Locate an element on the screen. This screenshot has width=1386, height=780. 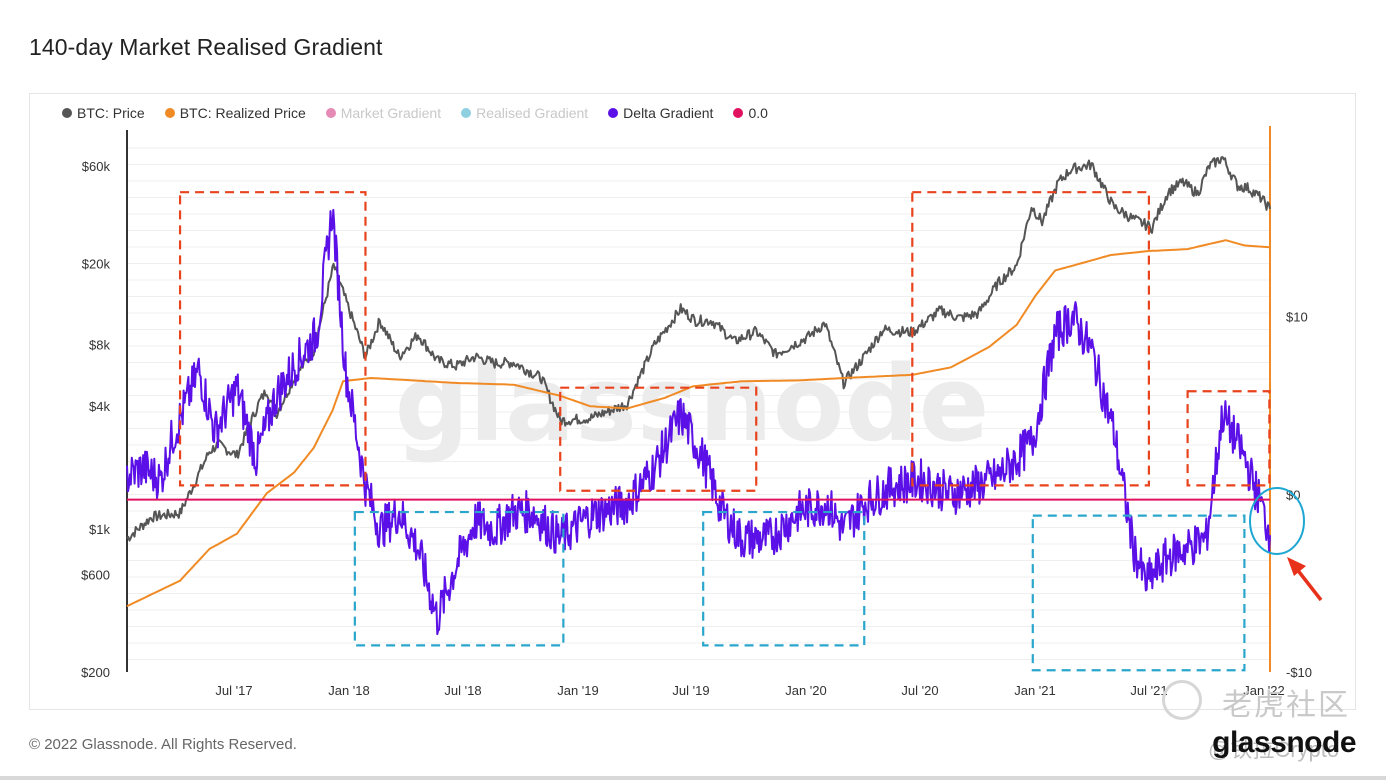
legend-label: Delta Gradient is located at coordinates (668, 113).